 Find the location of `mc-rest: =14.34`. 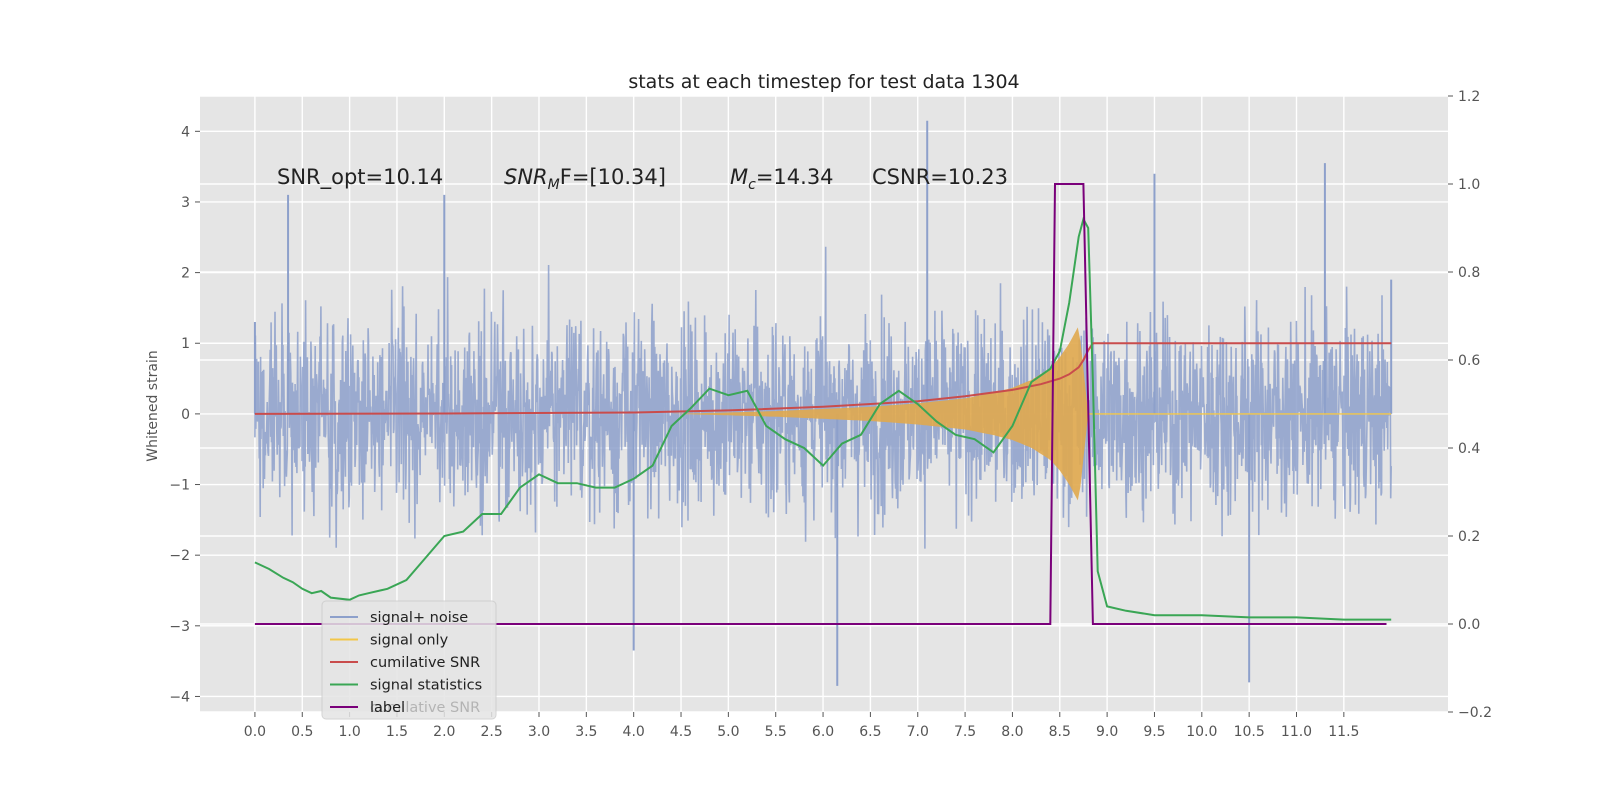

mc-rest: =14.34 is located at coordinates (795, 177).